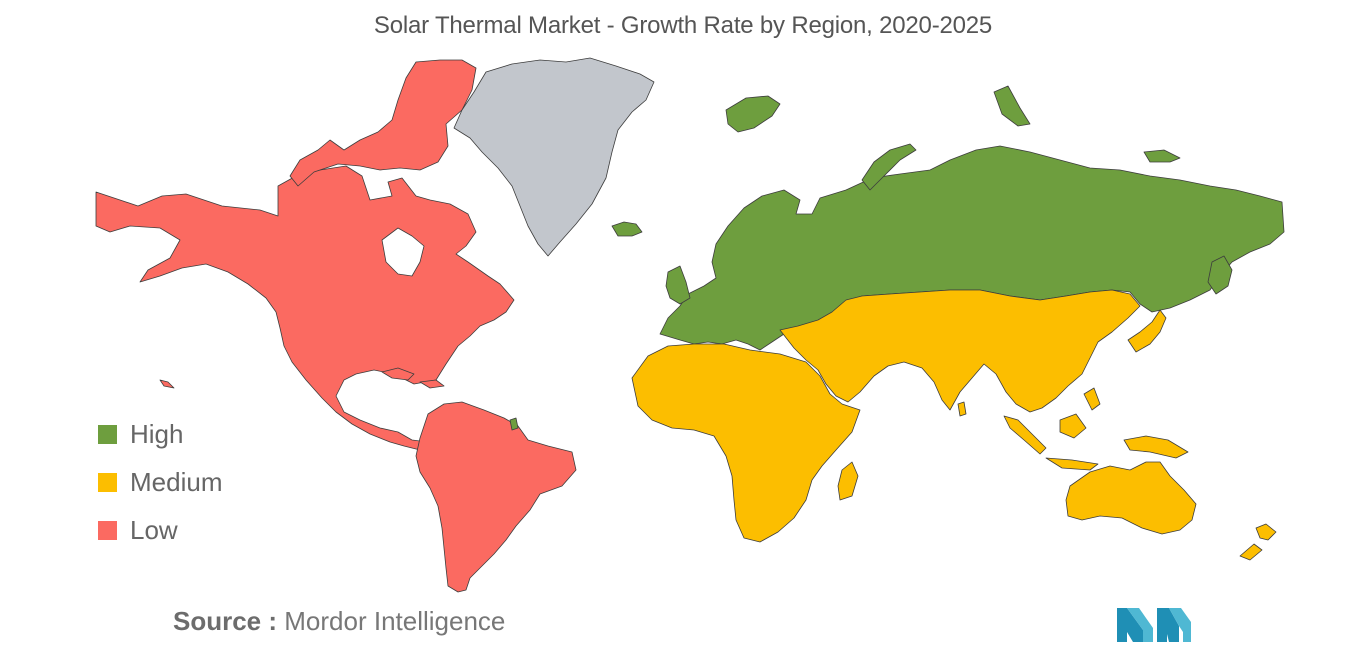 Image resolution: width=1366 pixels, height=655 pixels. I want to click on legend-item-high: High, so click(160, 434).